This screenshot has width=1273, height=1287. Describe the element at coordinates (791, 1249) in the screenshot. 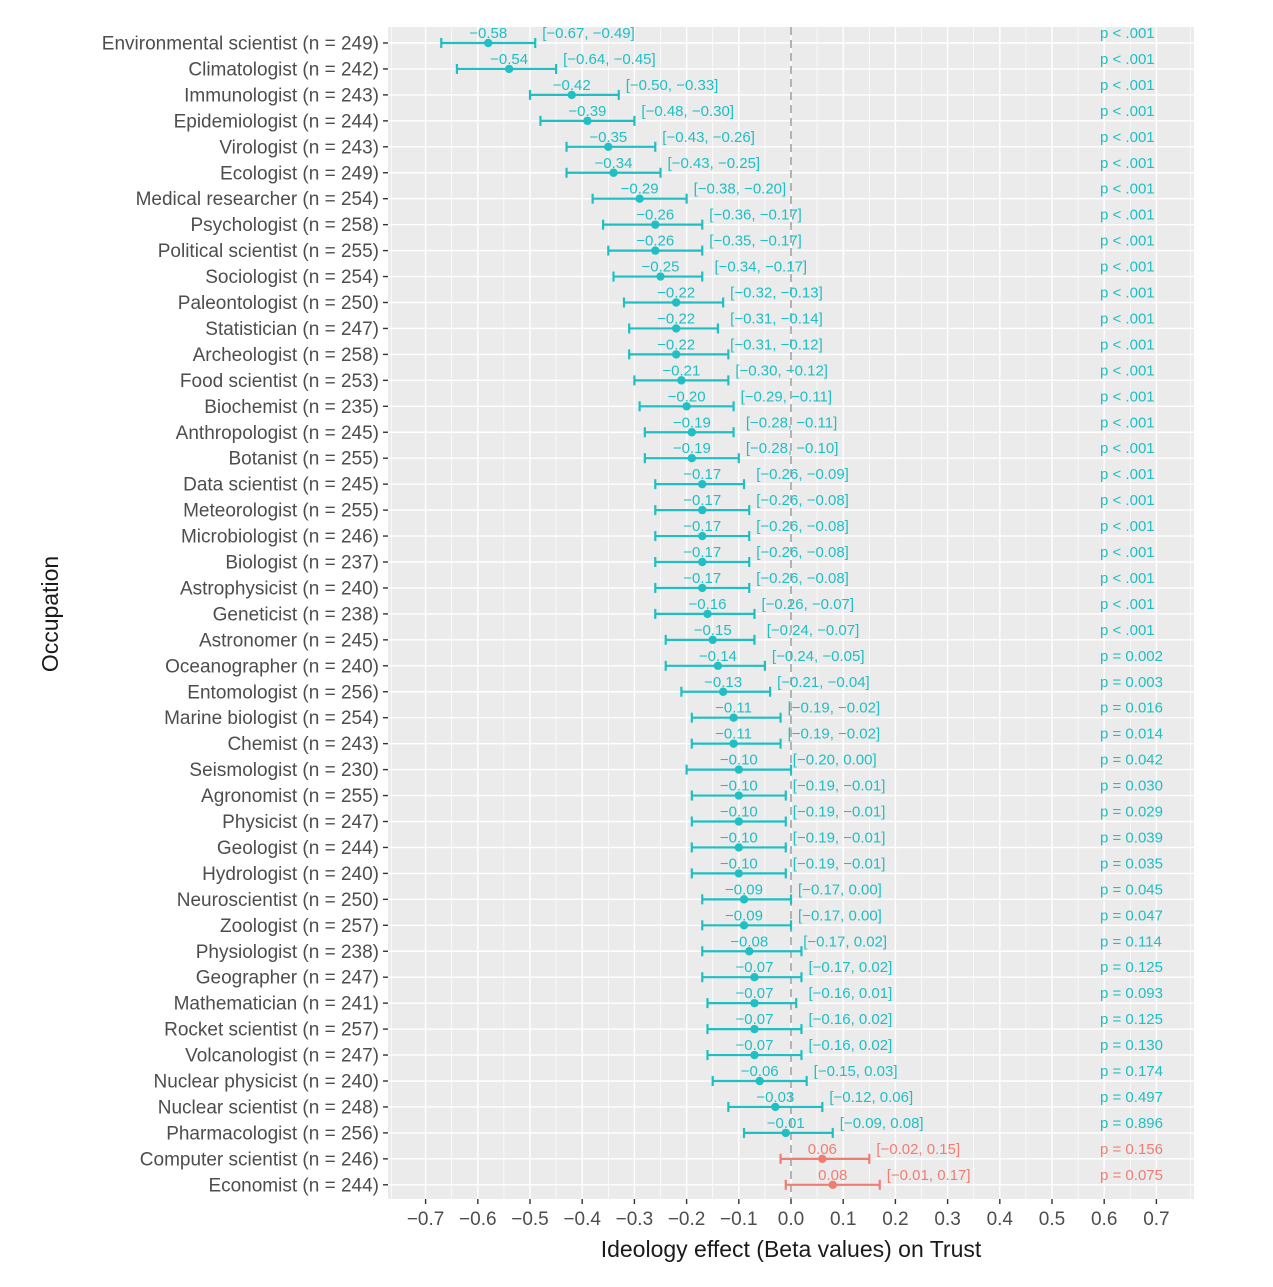

I see `x-axis-title: Ideology effect (Beta values) on Trust` at that location.